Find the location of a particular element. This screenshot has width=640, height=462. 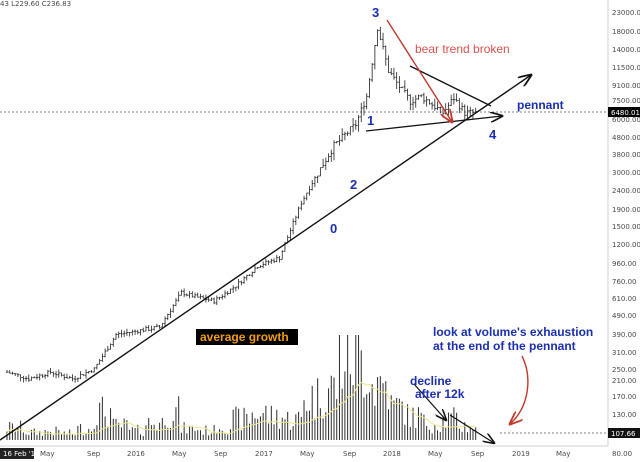

price-tick: 250.00 is located at coordinates (624, 370).